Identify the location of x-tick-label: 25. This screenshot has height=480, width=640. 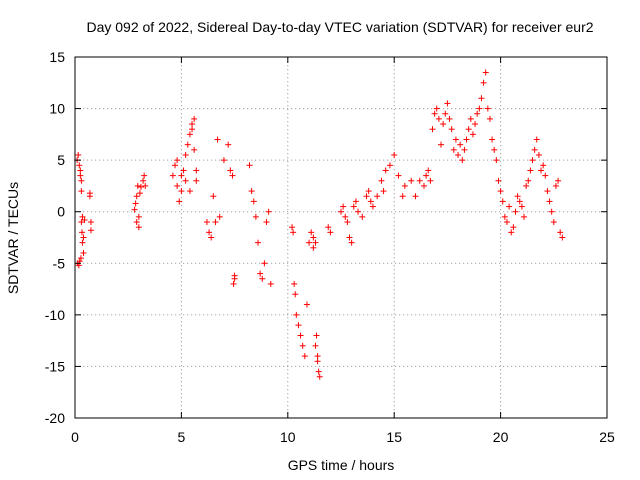
(607, 437).